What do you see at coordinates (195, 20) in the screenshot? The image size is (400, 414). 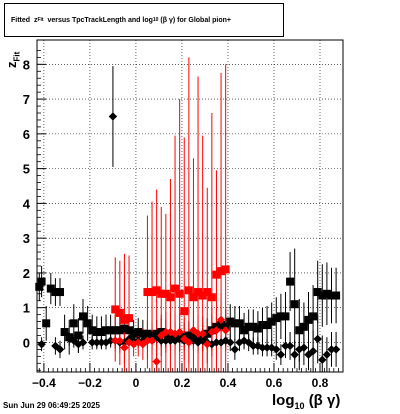 I see `title-tail: (β γ) for Global pion+` at bounding box center [195, 20].